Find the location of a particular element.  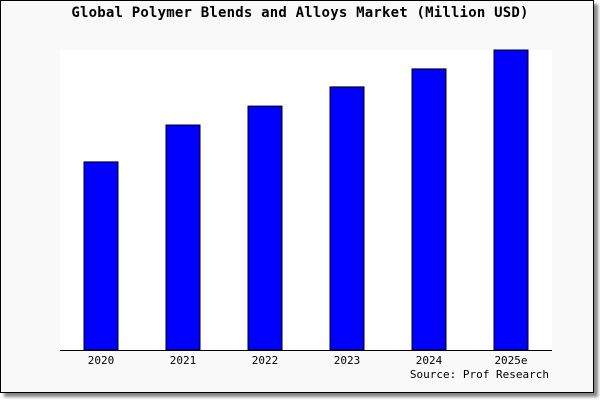

bar-2025e is located at coordinates (511, 200).